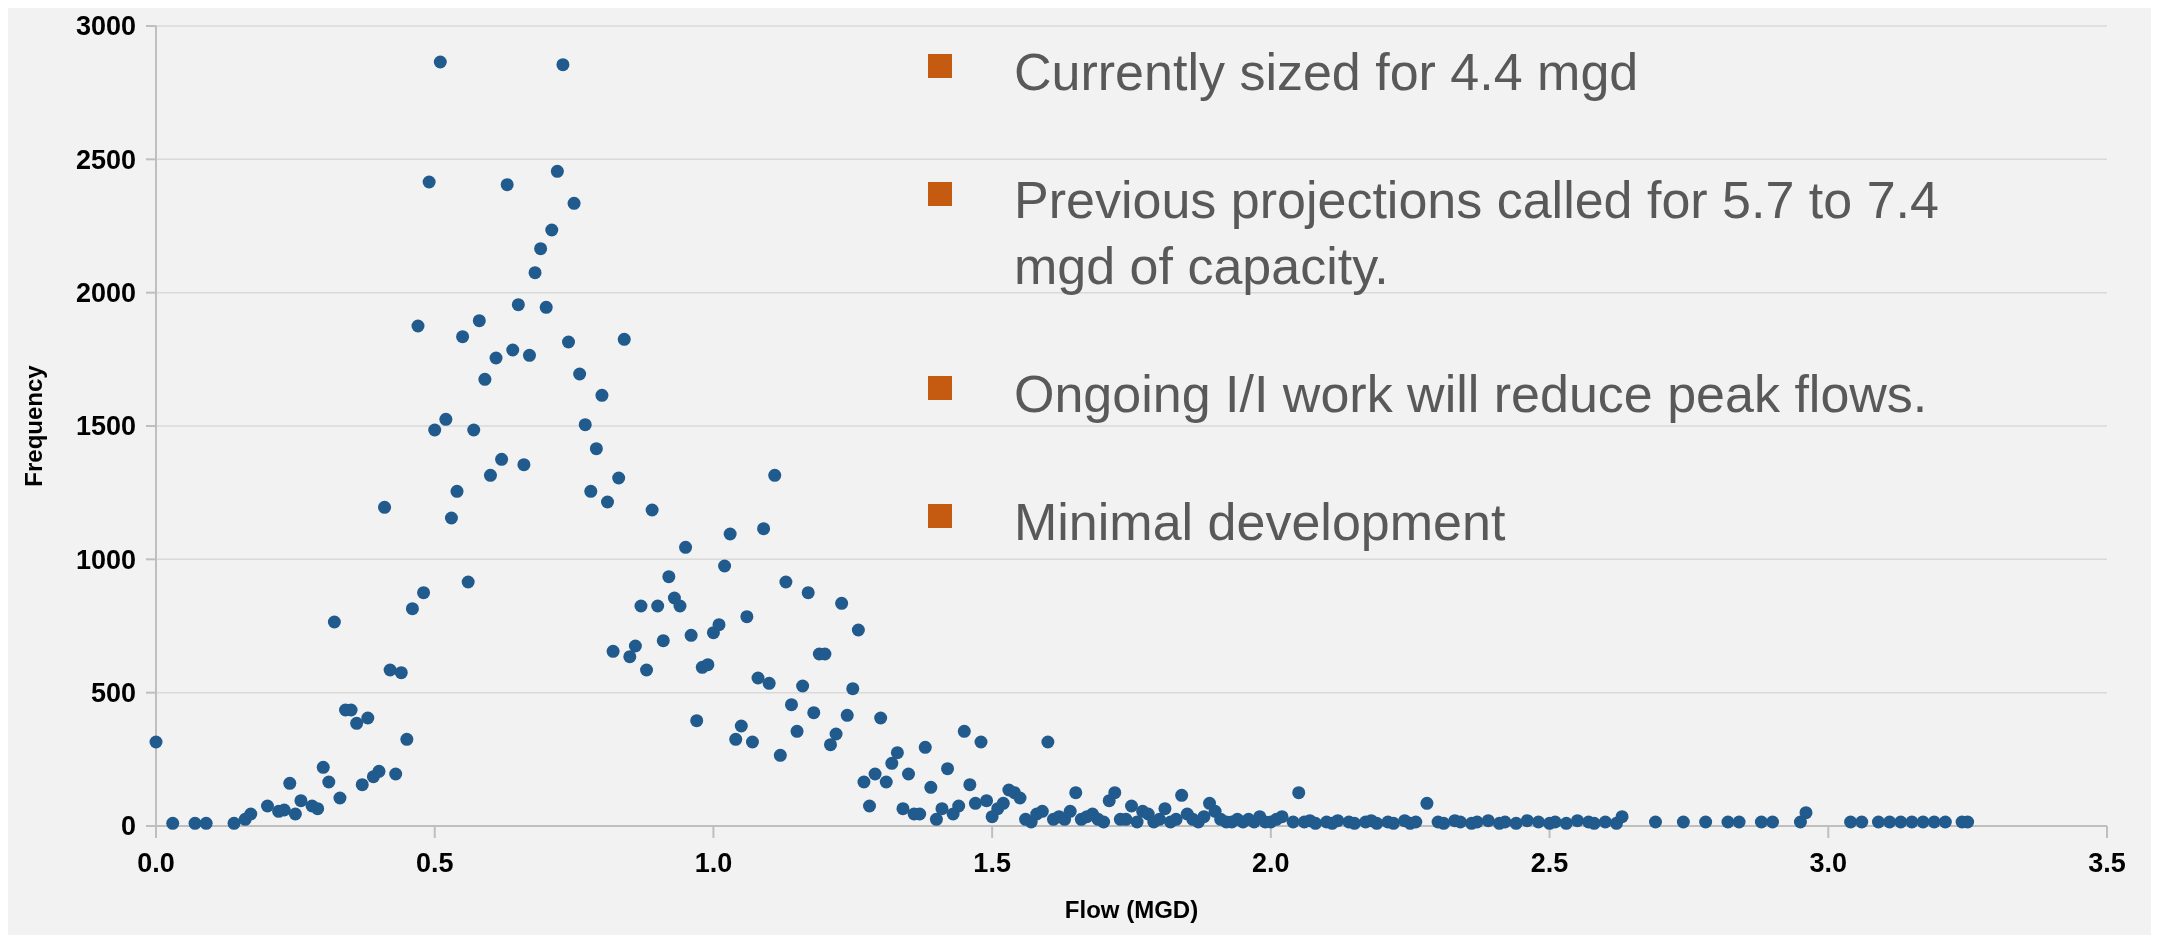  What do you see at coordinates (2107, 863) in the screenshot?
I see `x-tick-label: 3.5` at bounding box center [2107, 863].